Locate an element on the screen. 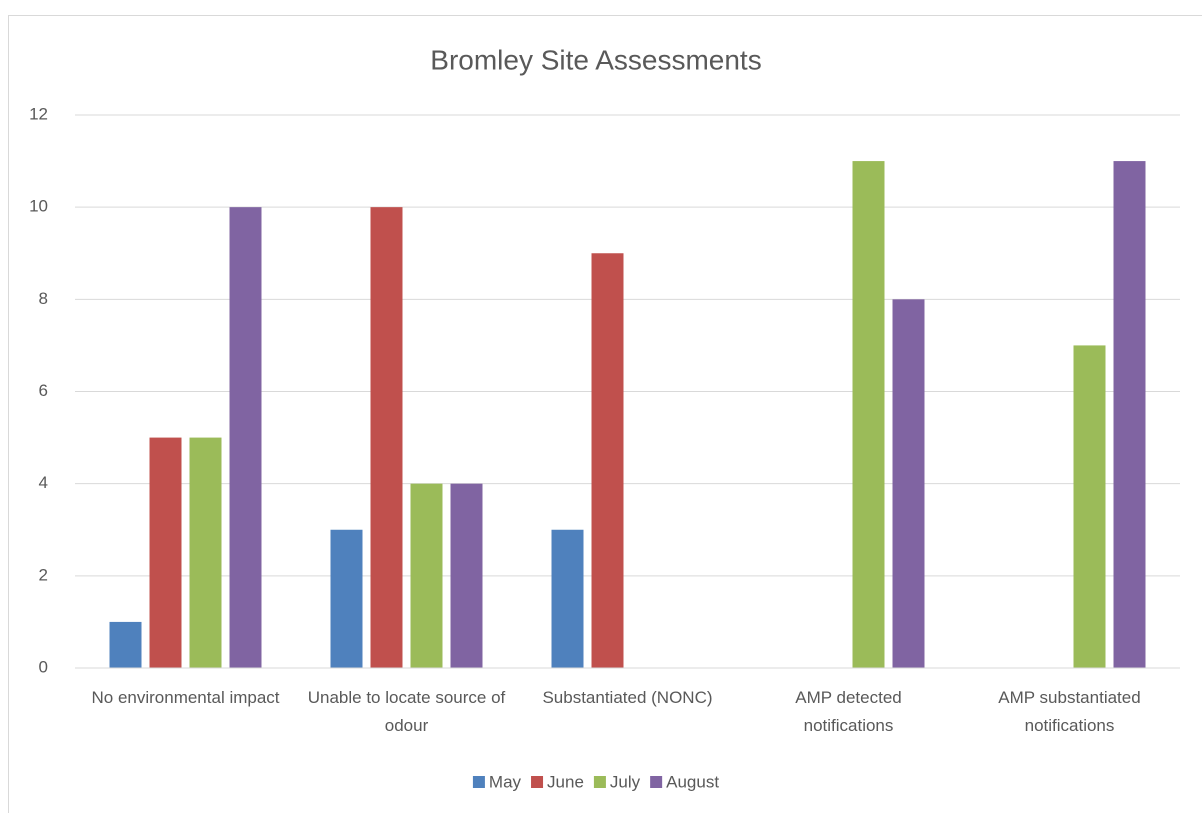 Image resolution: width=1202 pixels, height=813 pixels. legend-label: June is located at coordinates (565, 781).